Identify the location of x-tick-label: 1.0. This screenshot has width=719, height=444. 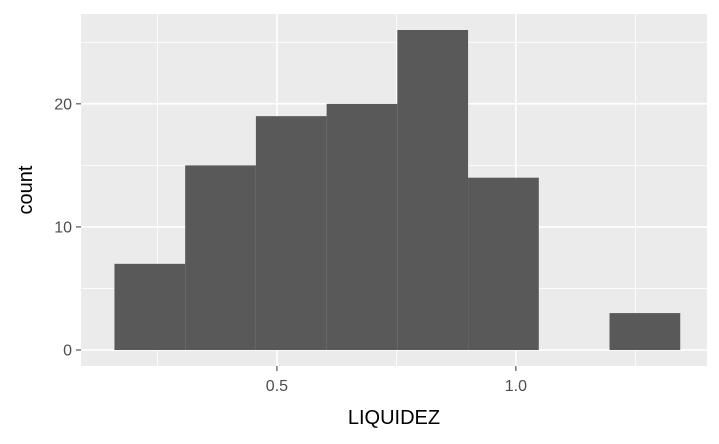
(516, 386).